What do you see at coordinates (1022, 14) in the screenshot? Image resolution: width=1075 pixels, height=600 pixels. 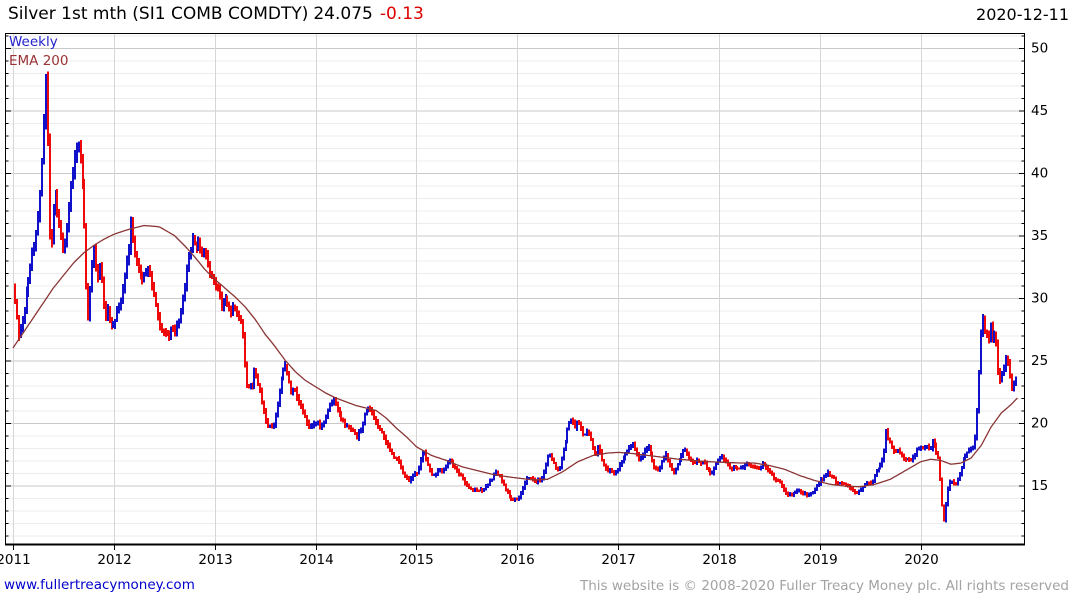 I see `as-of-date: 2020-12-11` at bounding box center [1022, 14].